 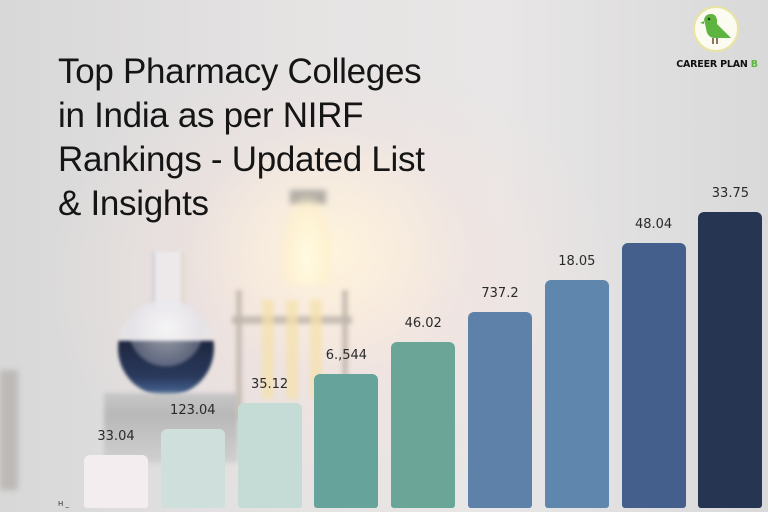 What do you see at coordinates (9, 430) in the screenshot?
I see `background-object` at bounding box center [9, 430].